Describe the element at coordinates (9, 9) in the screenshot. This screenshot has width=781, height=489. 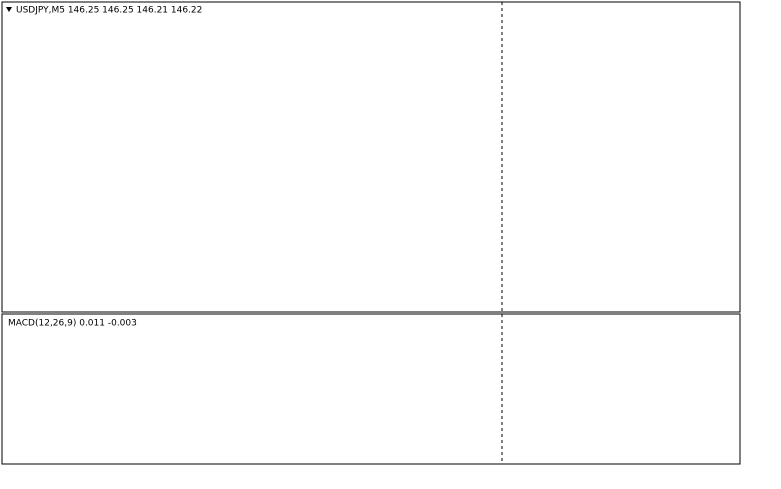
I see `collapse-icon` at that location.